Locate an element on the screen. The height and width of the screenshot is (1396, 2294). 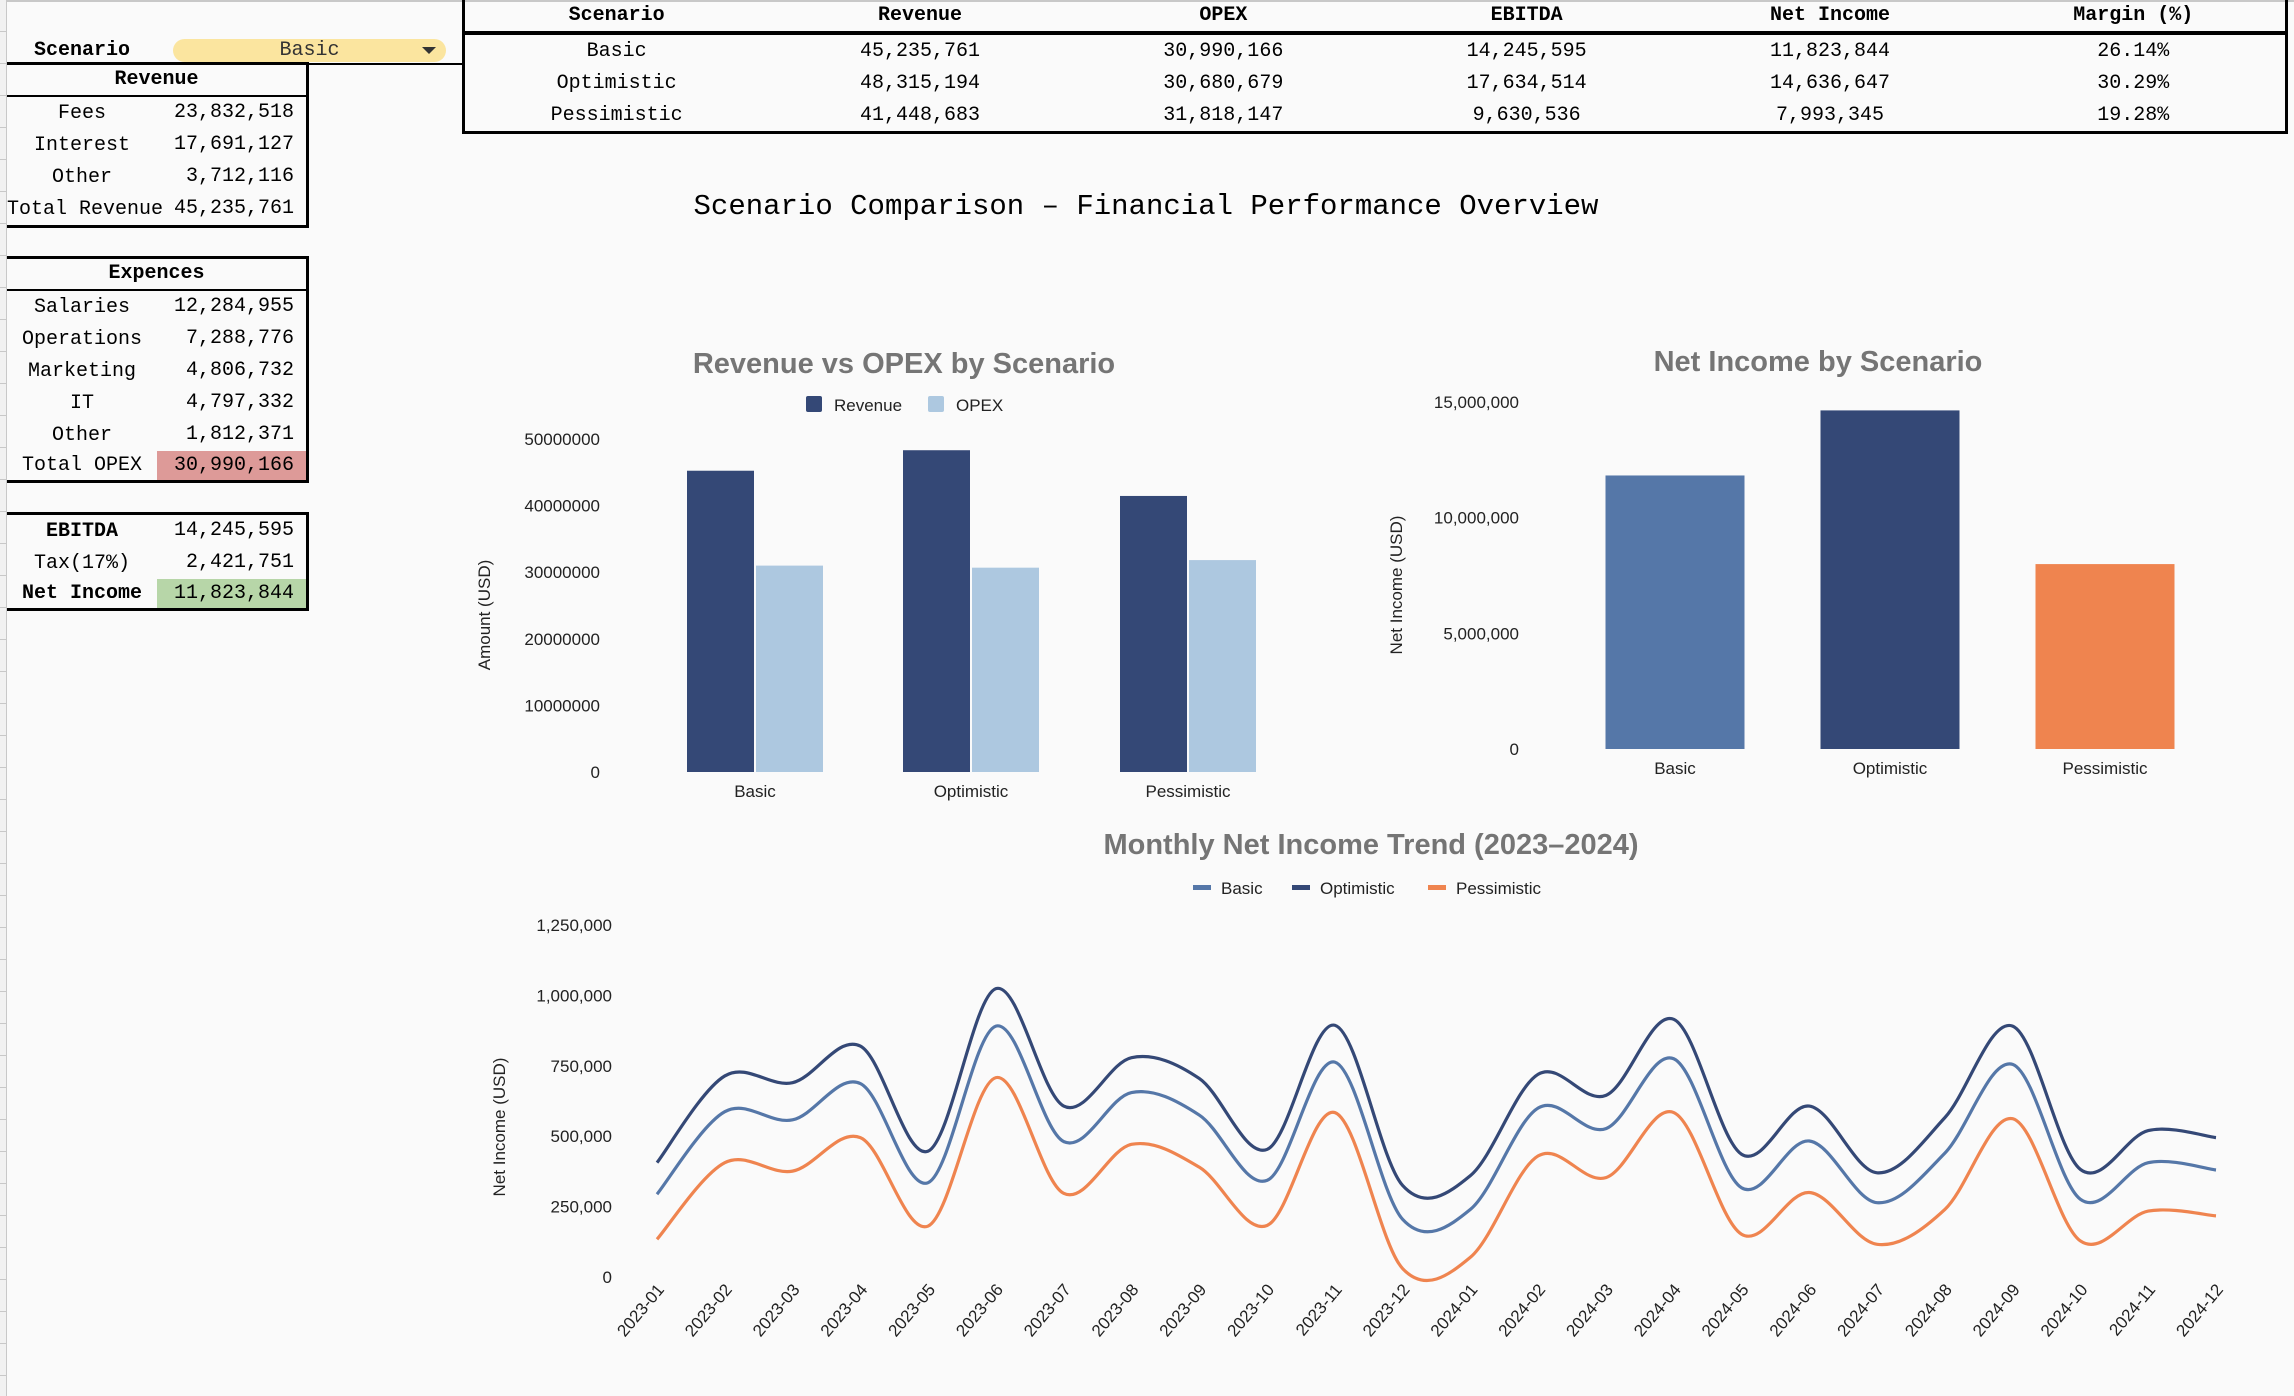
expense-row: Operations 7,288,776 is located at coordinates (156, 339).